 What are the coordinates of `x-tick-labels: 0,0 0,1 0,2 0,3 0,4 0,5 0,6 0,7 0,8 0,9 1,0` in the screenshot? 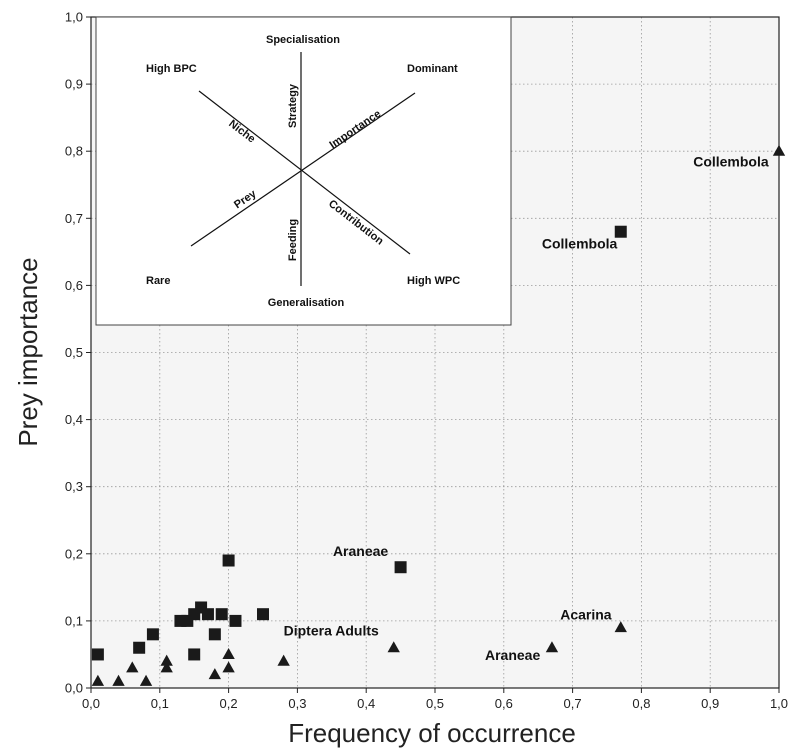 It's located at (435, 699).